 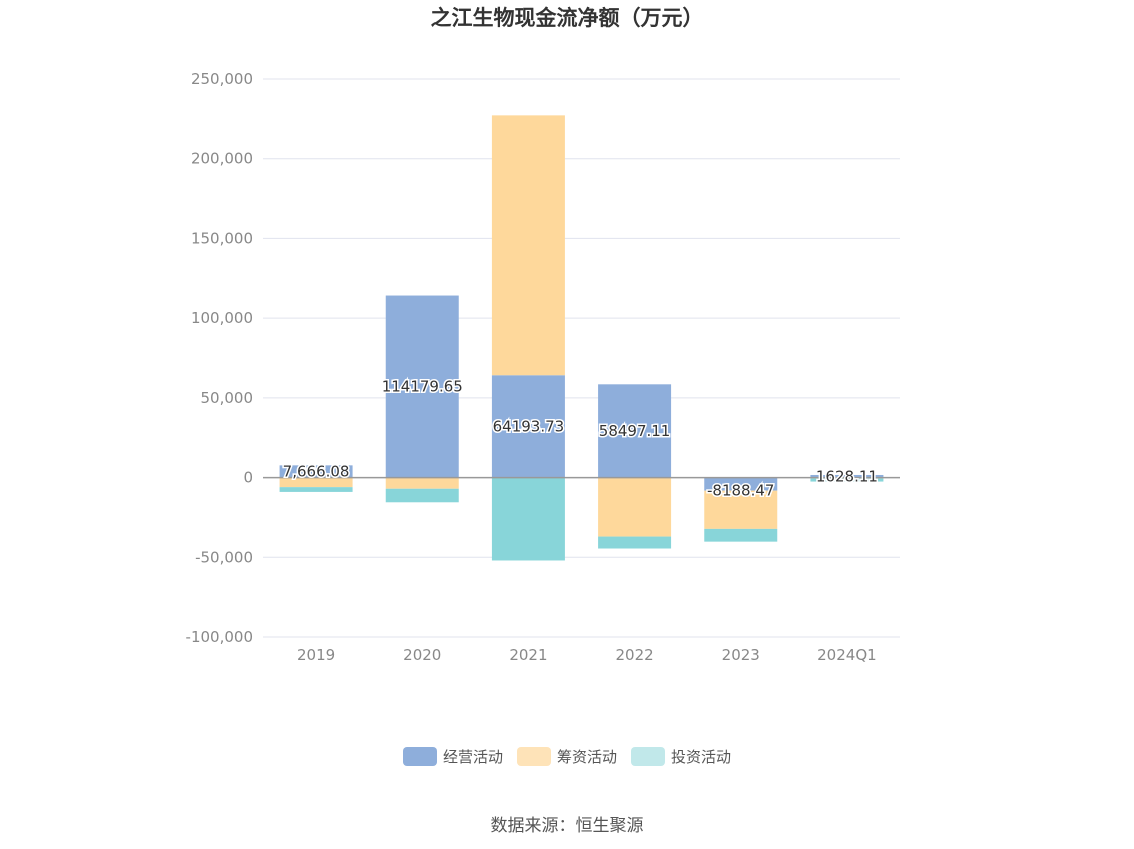 I want to click on y-tick-label: 100,000, so click(x=222, y=318).